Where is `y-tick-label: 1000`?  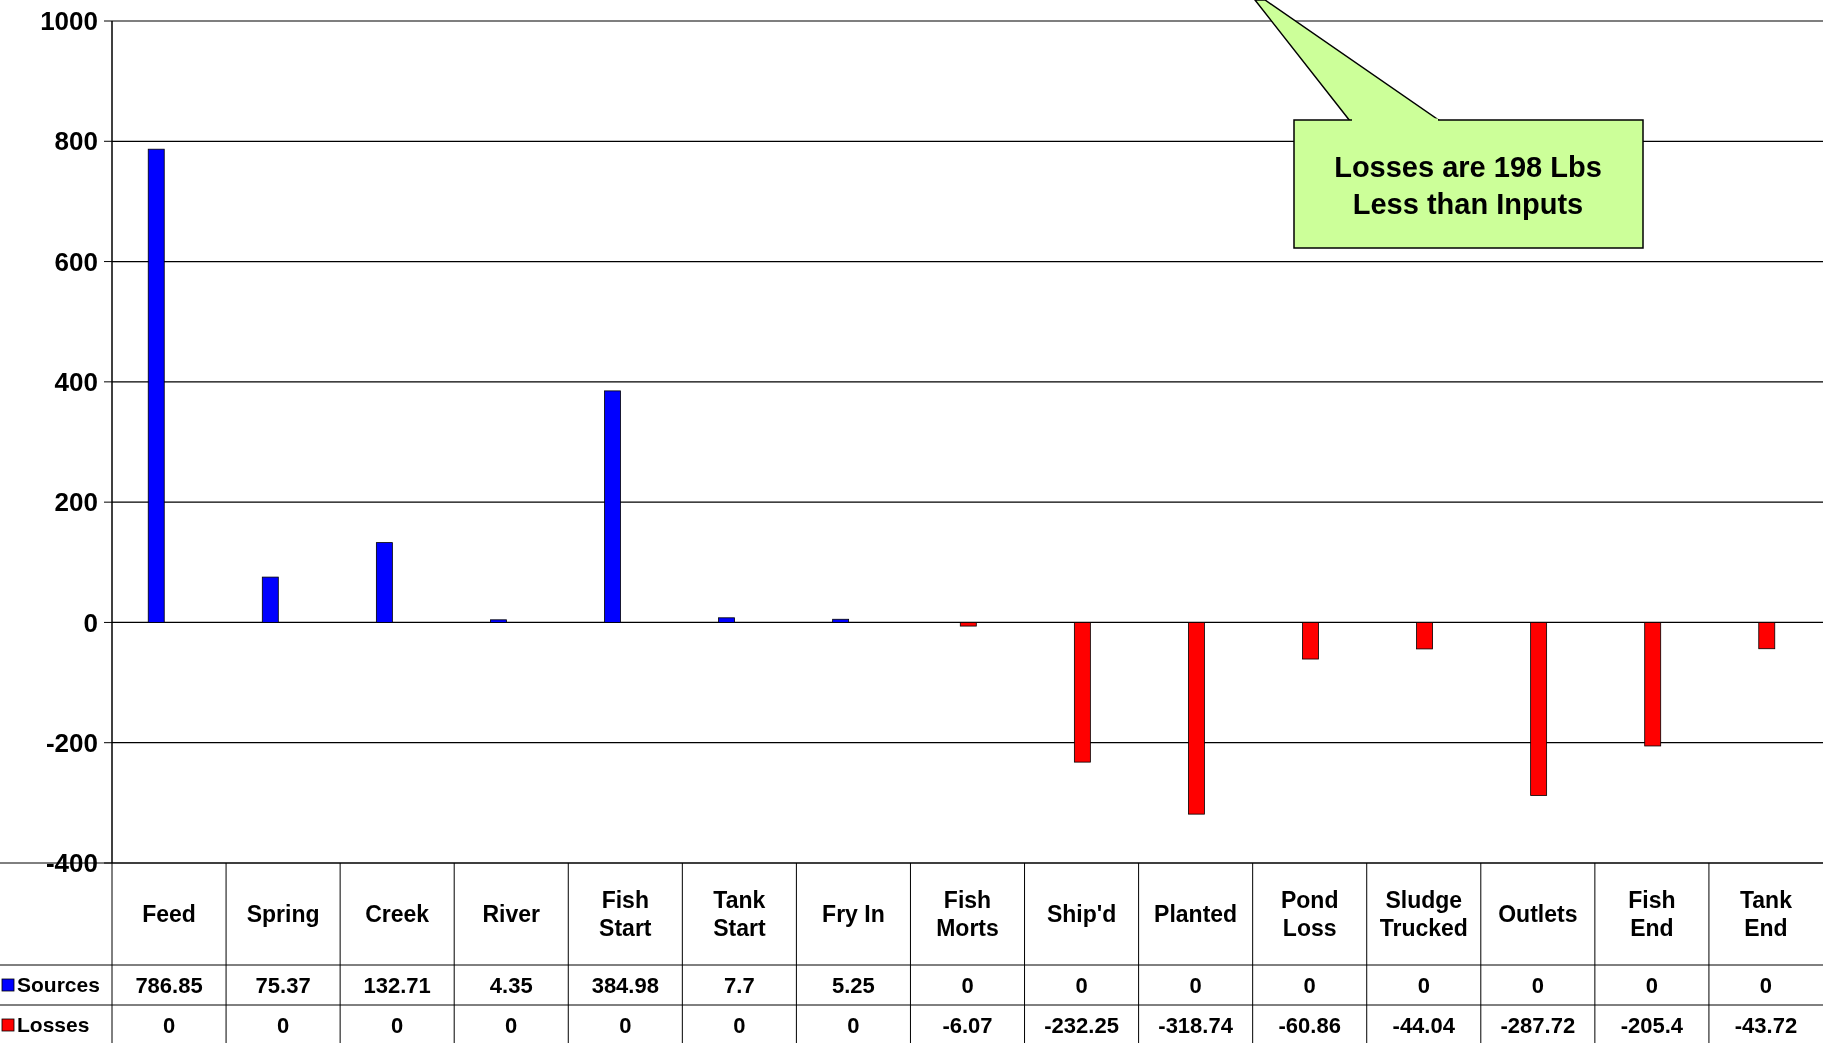 y-tick-label: 1000 is located at coordinates (69, 21).